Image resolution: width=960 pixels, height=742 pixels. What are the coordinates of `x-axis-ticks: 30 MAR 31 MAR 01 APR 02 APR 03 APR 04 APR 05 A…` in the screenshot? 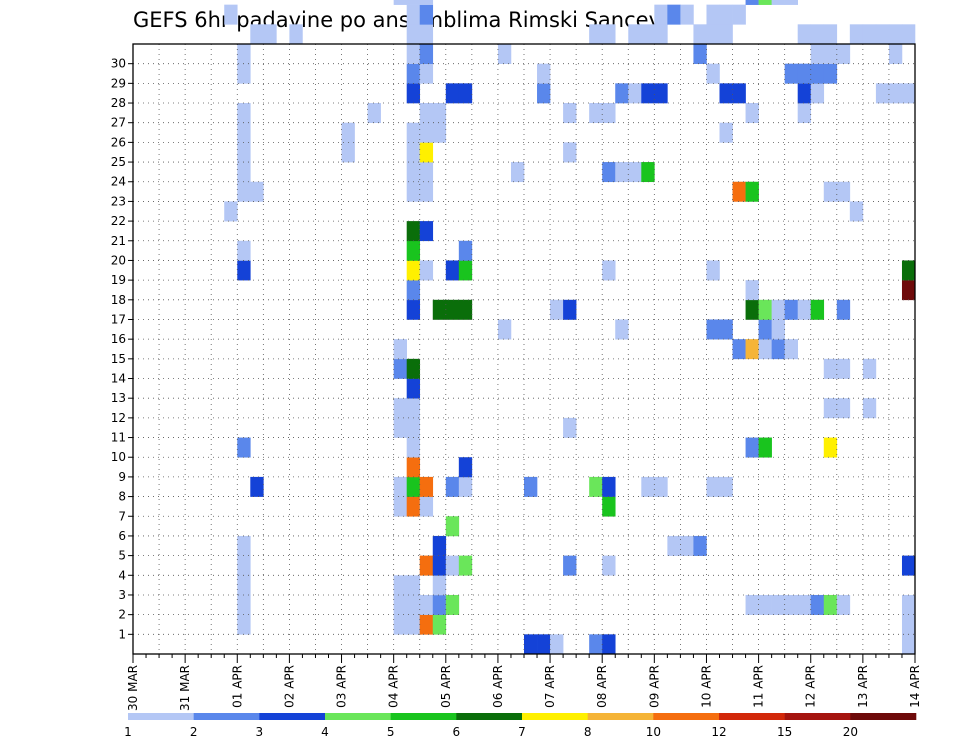 It's located at (524, 682).